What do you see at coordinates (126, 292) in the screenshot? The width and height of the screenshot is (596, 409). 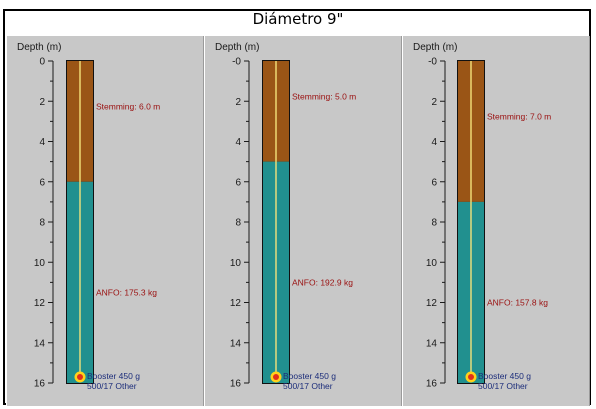 I see `explosive-label: ANFO: 175.3 kg` at bounding box center [126, 292].